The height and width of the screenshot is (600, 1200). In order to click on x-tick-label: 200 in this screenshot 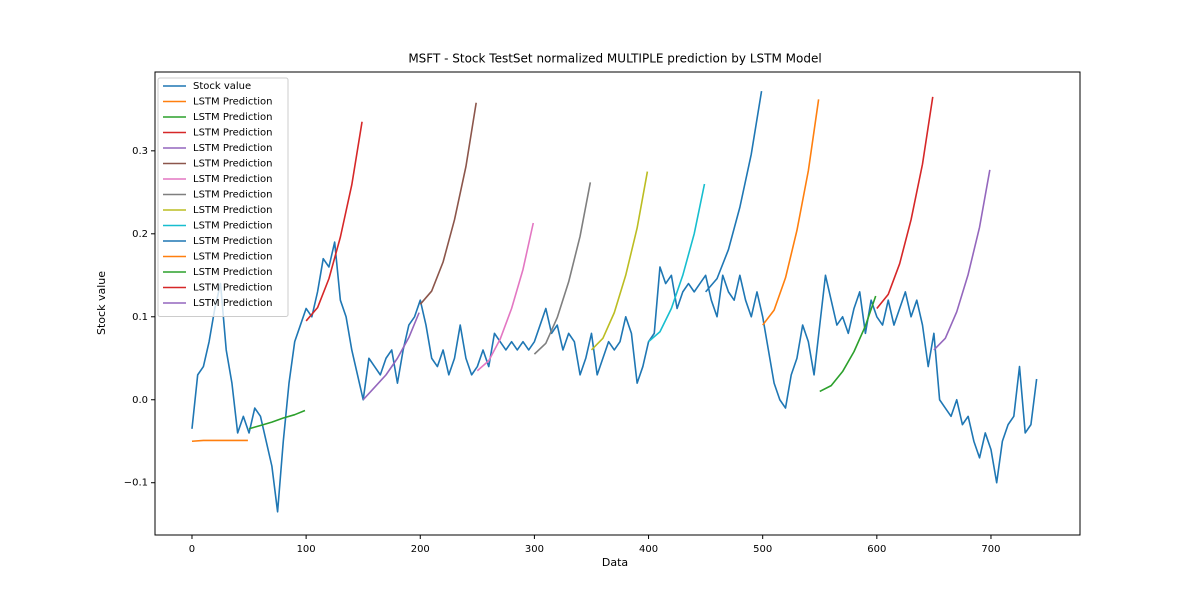, I will do `click(420, 549)`.